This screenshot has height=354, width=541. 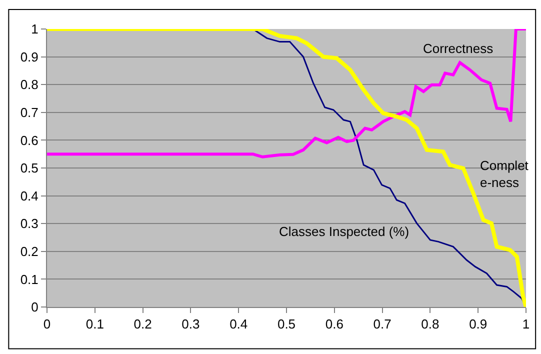 I want to click on x-tick-label: 0.1, so click(x=95, y=324).